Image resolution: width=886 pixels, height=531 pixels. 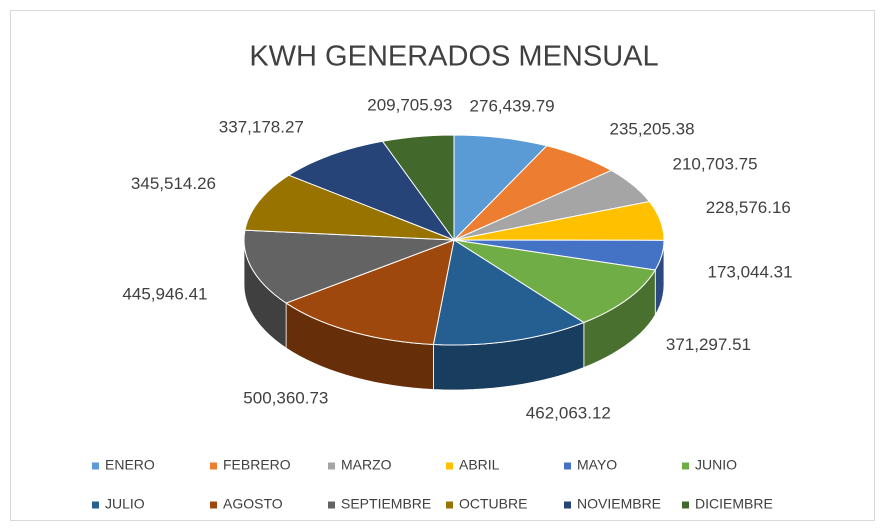 I want to click on legend-label: MARZO, so click(x=366, y=465).